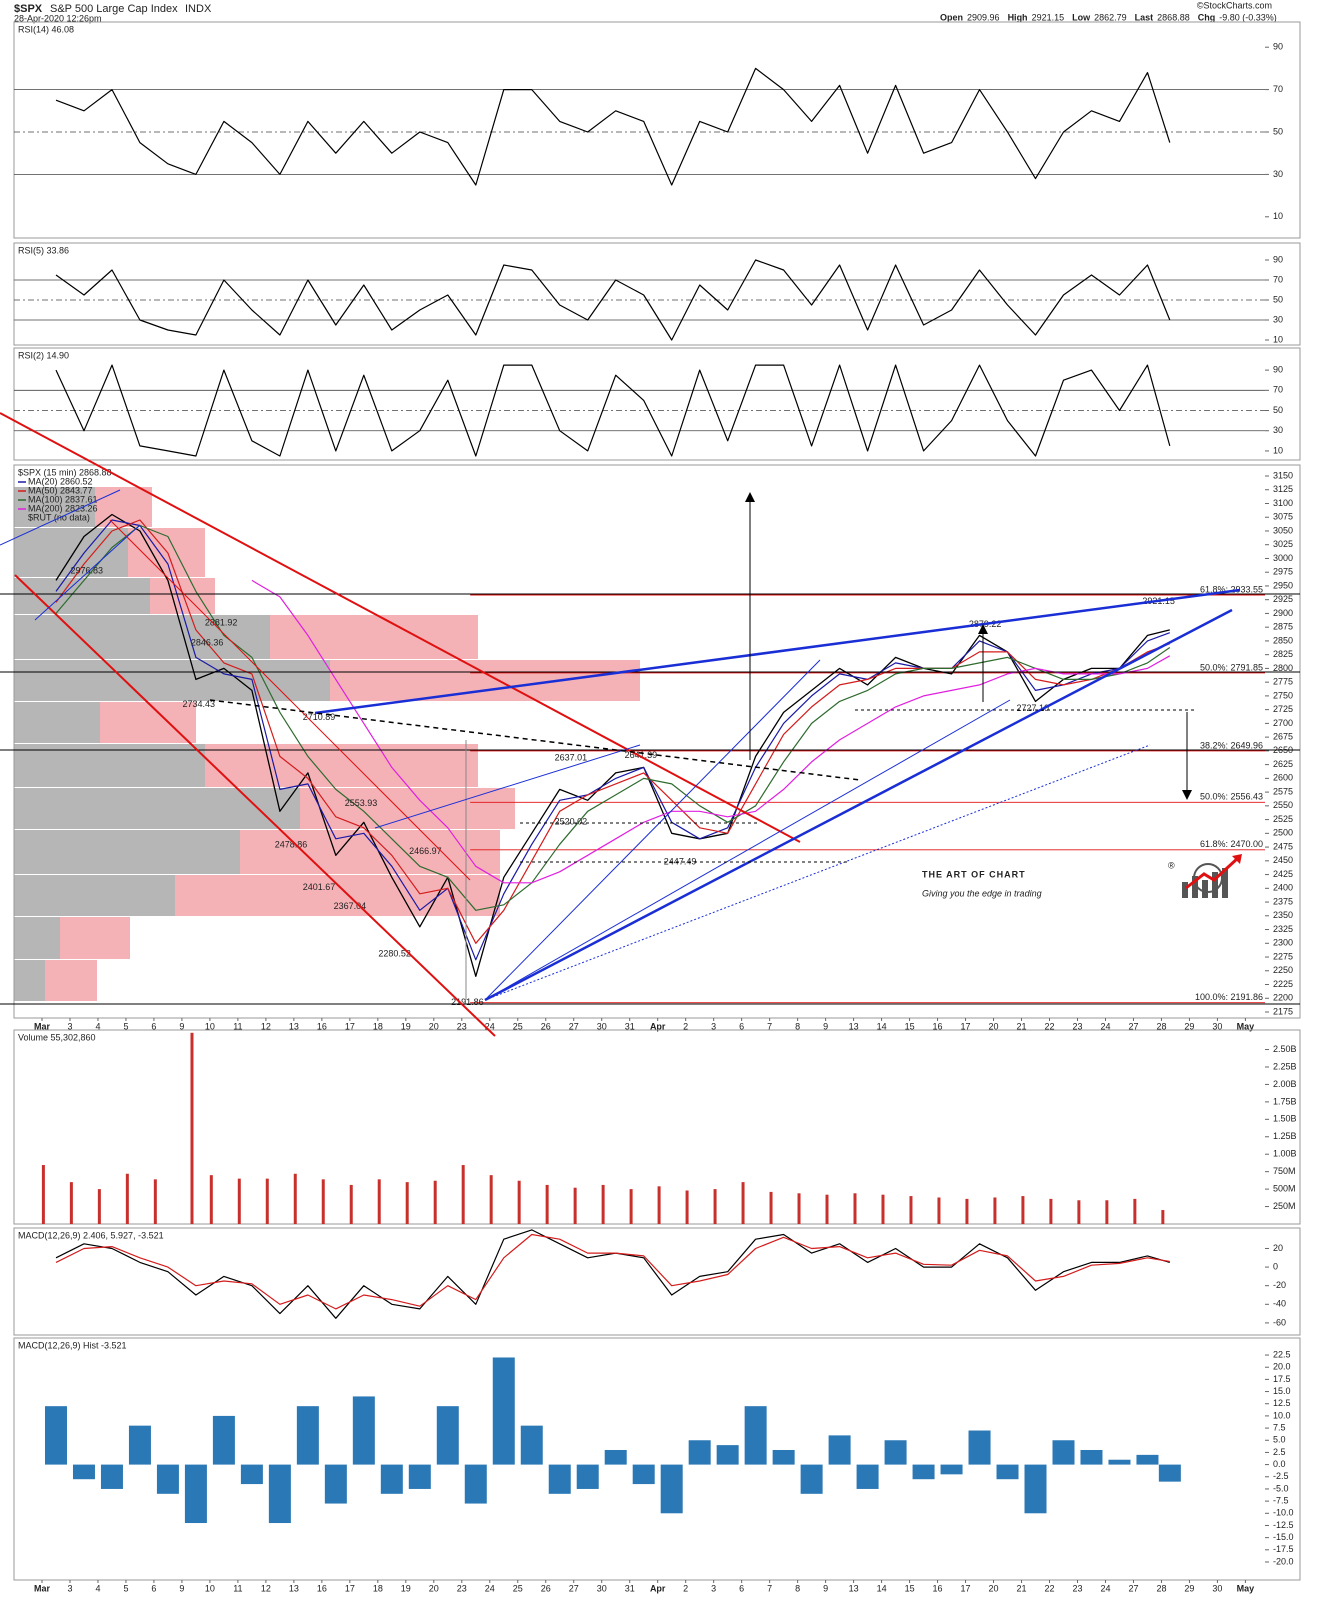  What do you see at coordinates (1161, 1026) in the screenshot?
I see `x-tick-label: 28` at bounding box center [1161, 1026].